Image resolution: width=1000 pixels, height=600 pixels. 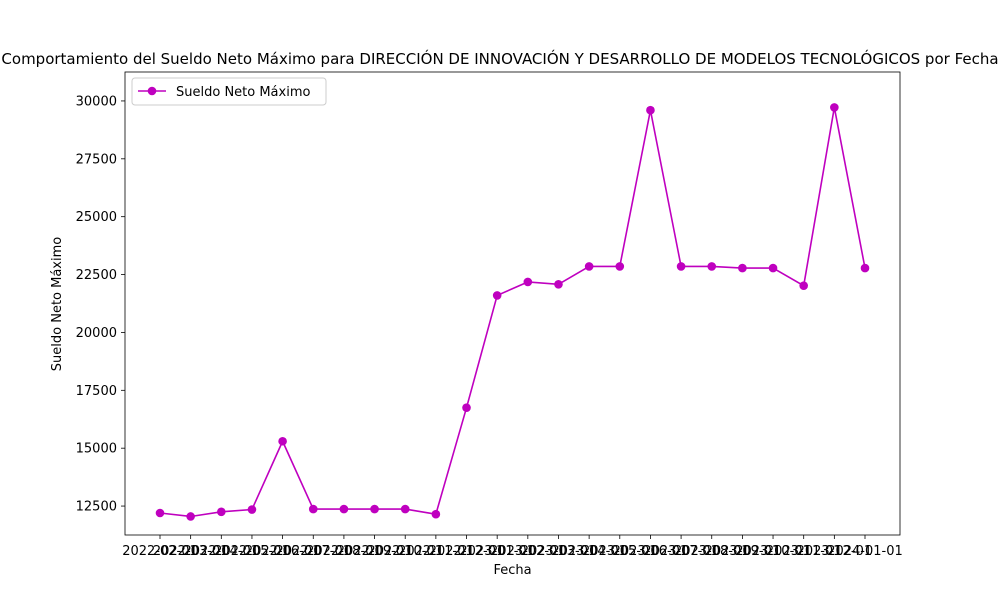 What do you see at coordinates (835, 551) in the screenshot?
I see `x-tick-label: 2023-12-01` at bounding box center [835, 551].